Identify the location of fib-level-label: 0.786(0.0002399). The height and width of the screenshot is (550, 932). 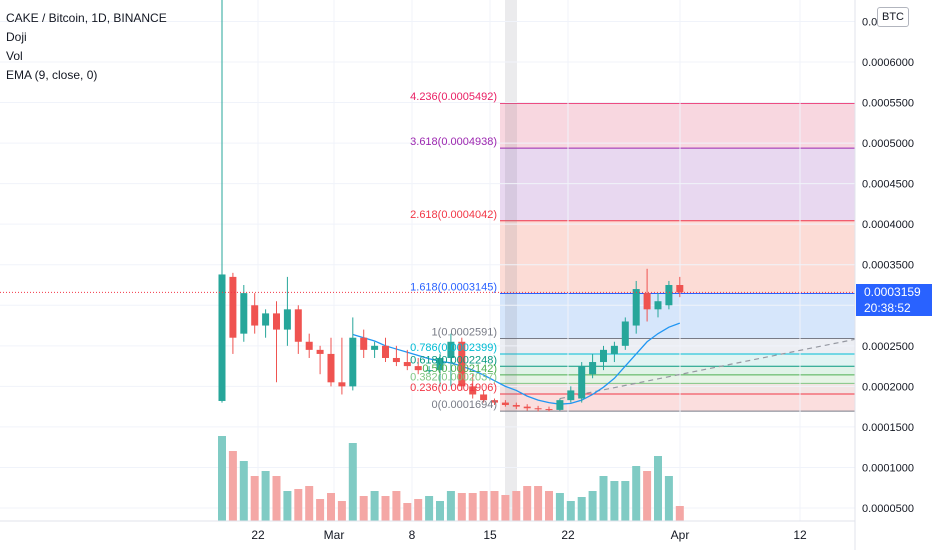
(453, 348).